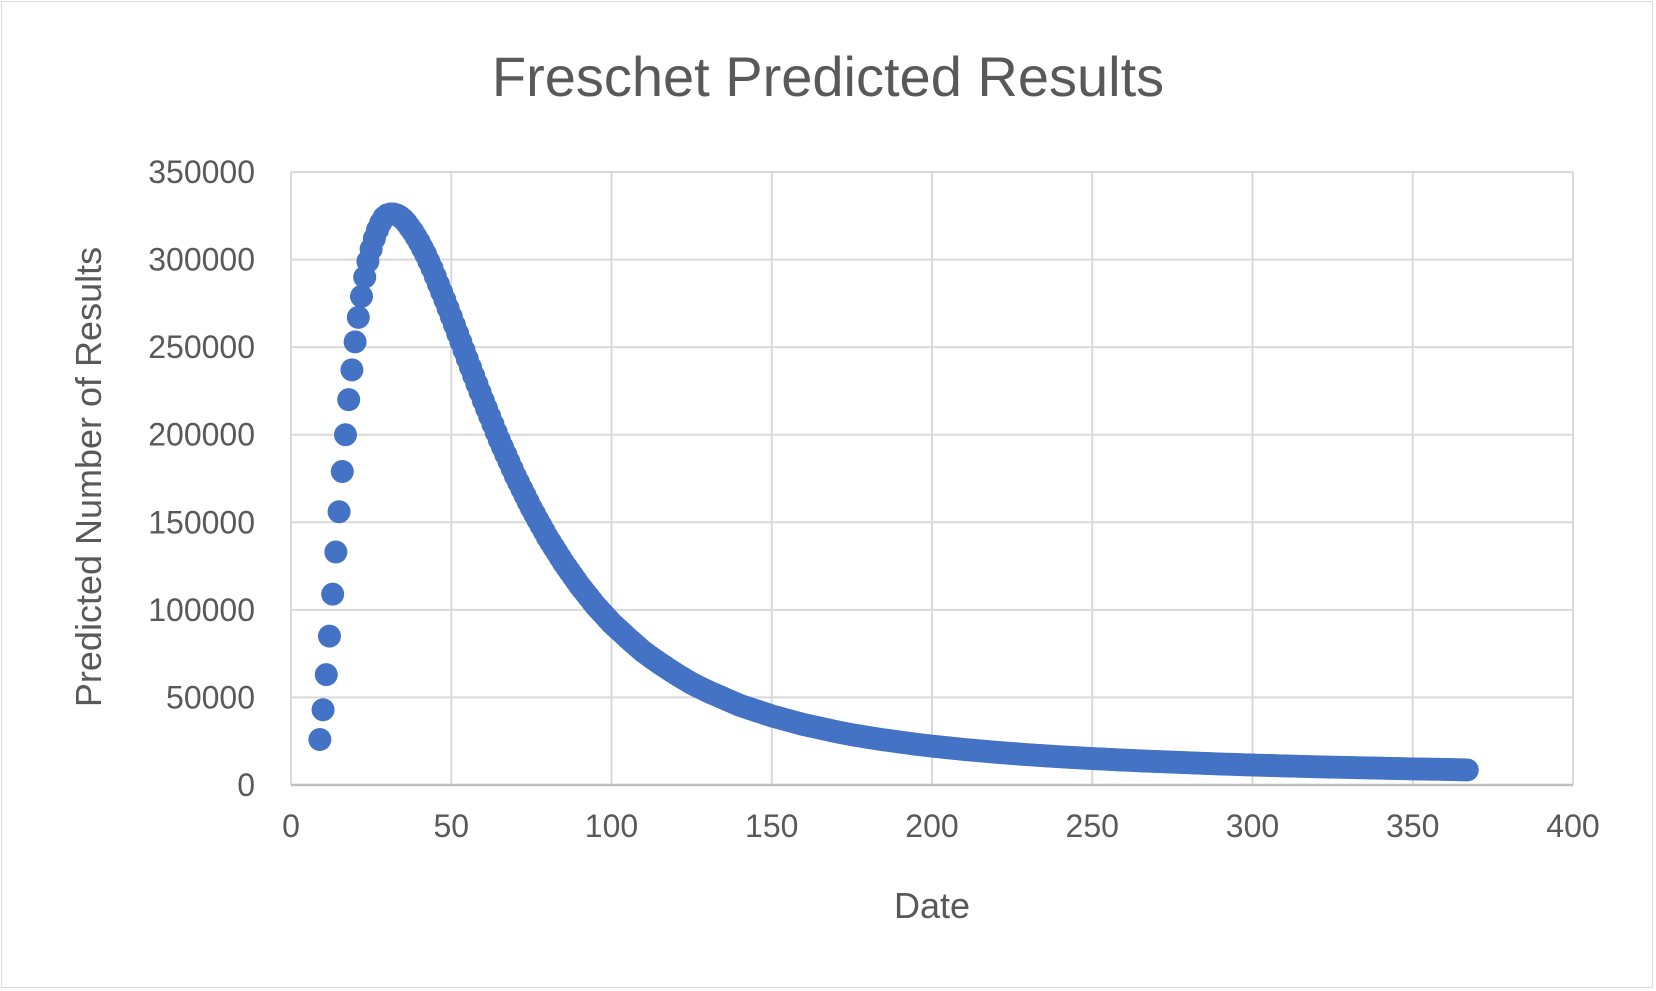  Describe the element at coordinates (451, 826) in the screenshot. I see `x-tick-label: 50` at that location.